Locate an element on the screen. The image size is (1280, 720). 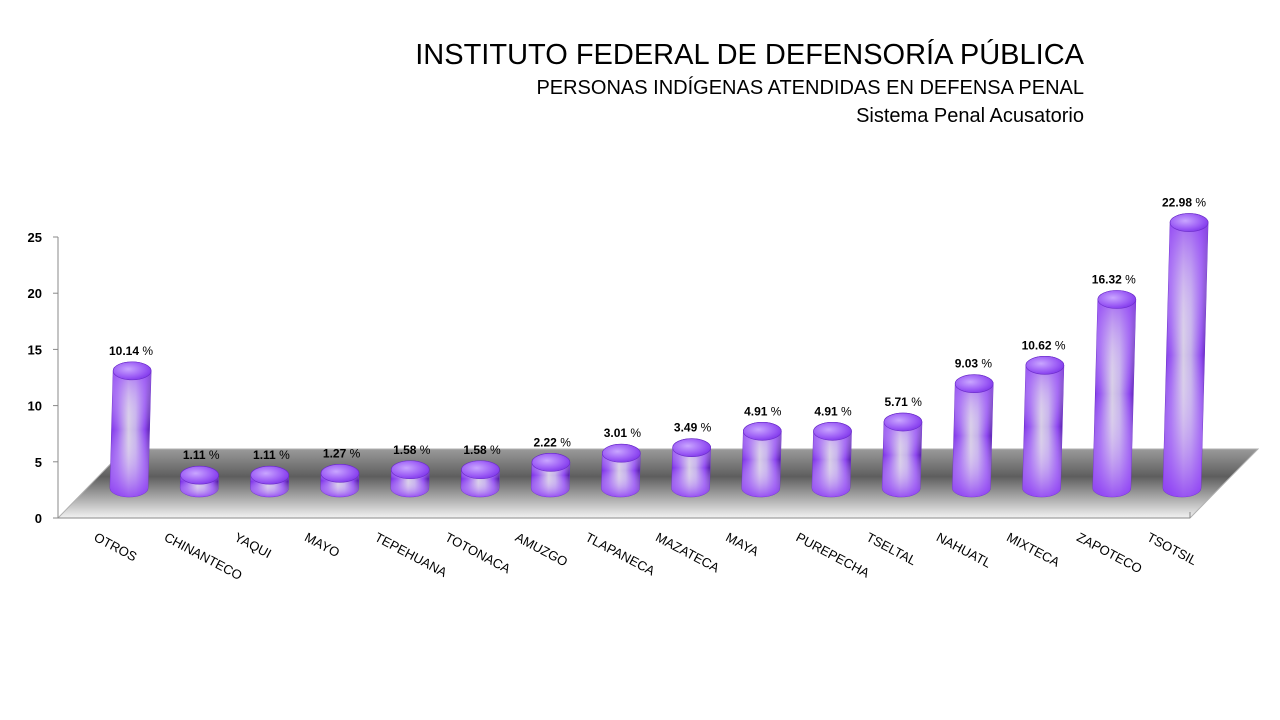
x-tick-label: TSOTSIL is located at coordinates (1172, 548).